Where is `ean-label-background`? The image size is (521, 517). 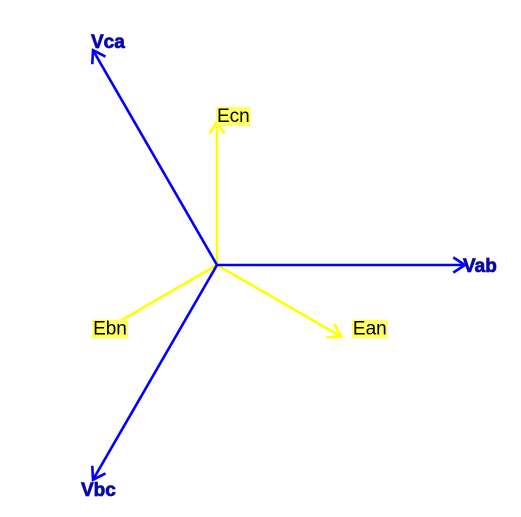
ean-label-background is located at coordinates (369, 329).